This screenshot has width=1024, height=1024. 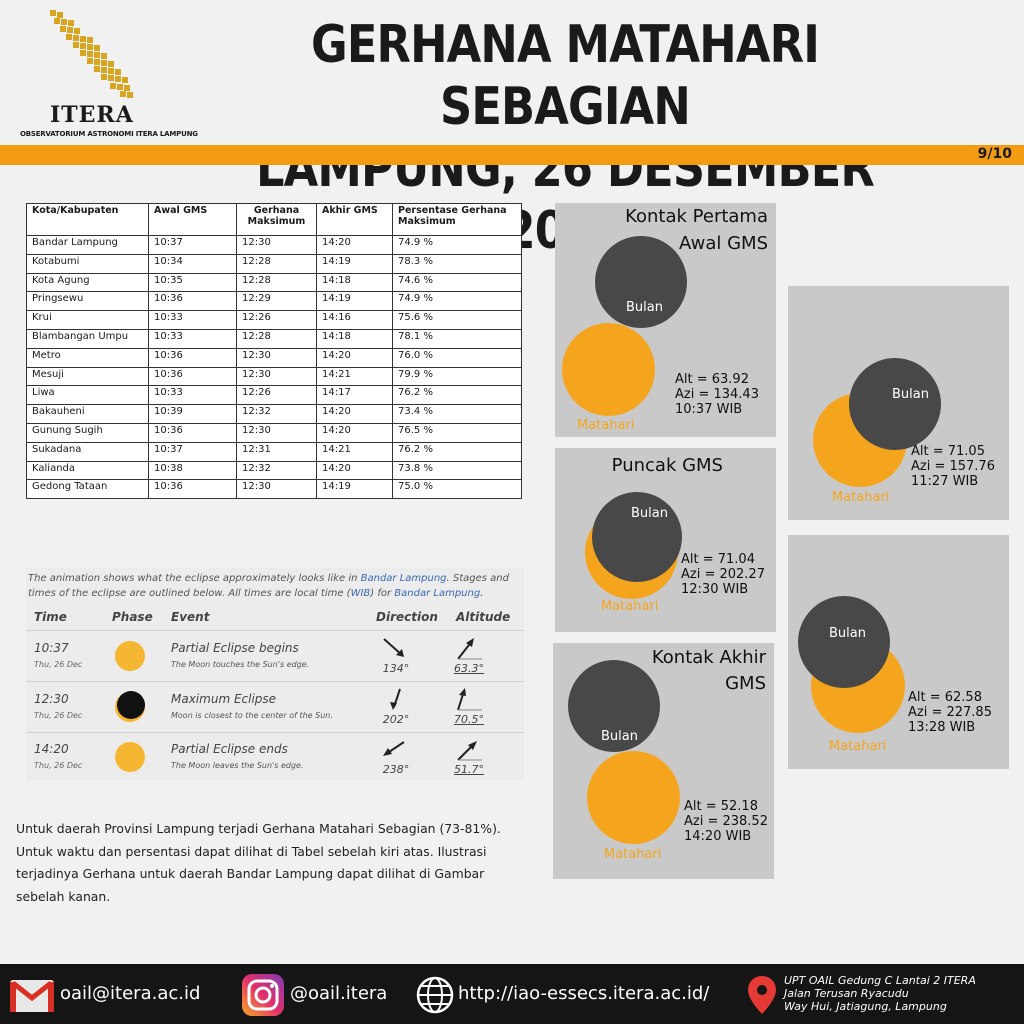 What do you see at coordinates (276, 395) in the screenshot?
I see `table-cell: 12:26` at bounding box center [276, 395].